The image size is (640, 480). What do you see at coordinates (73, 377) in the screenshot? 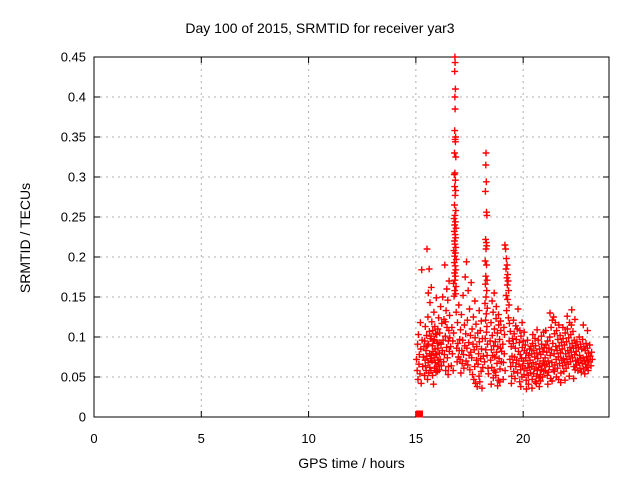
I see `y-tick-label: 0.05` at bounding box center [73, 377].